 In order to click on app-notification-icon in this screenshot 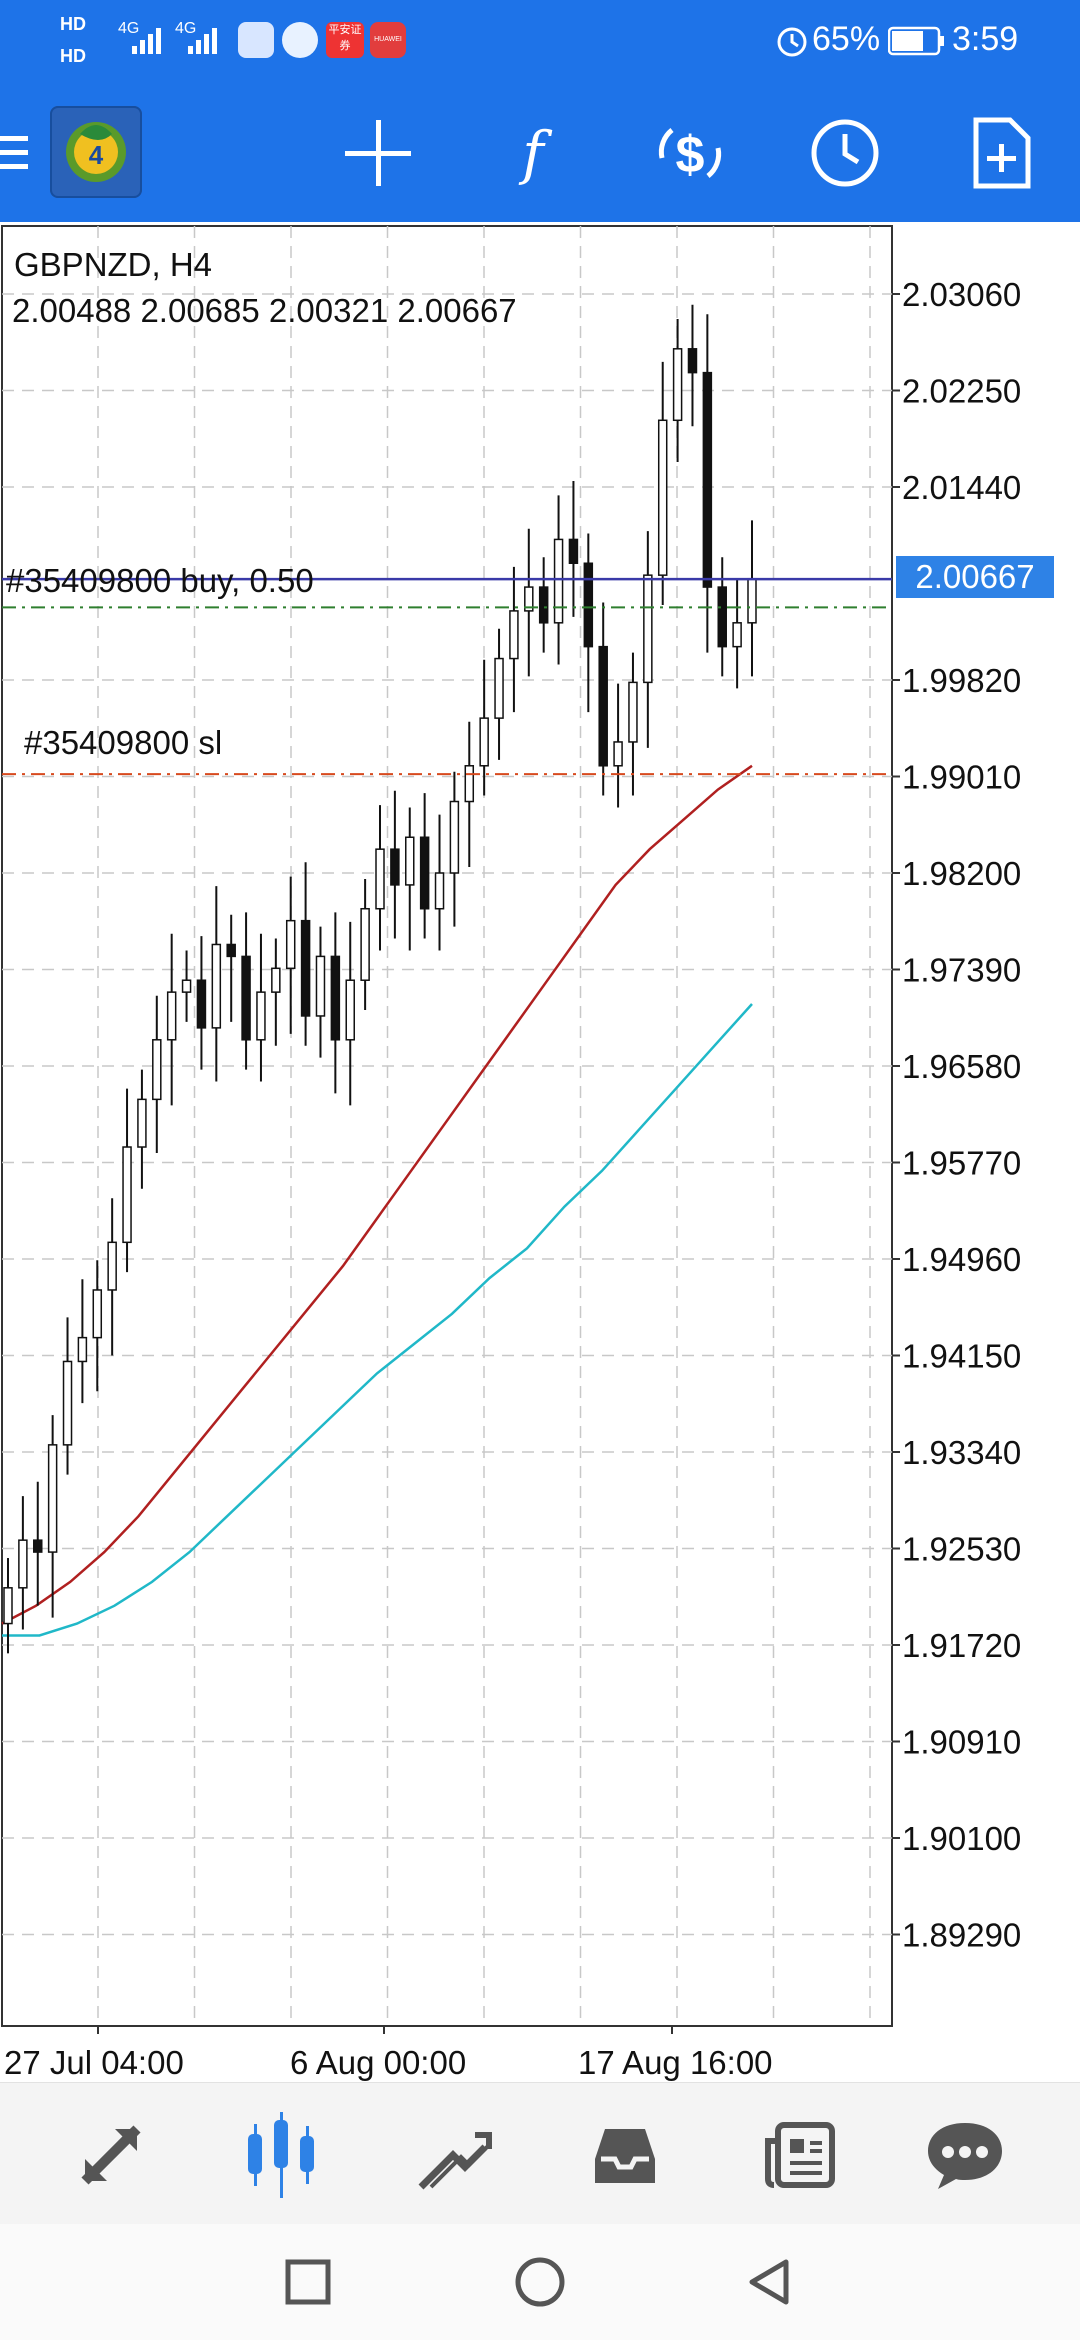, I will do `click(256, 40)`.